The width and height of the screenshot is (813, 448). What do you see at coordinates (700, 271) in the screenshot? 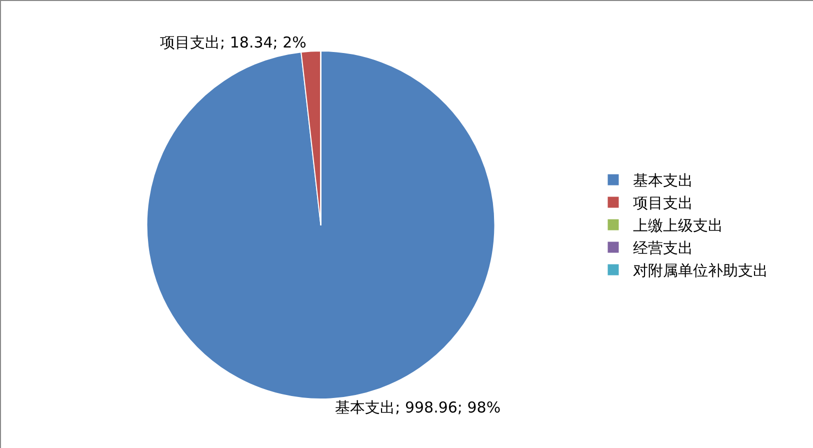
I see `legend-label: 对附属单位补助支出` at bounding box center [700, 271].